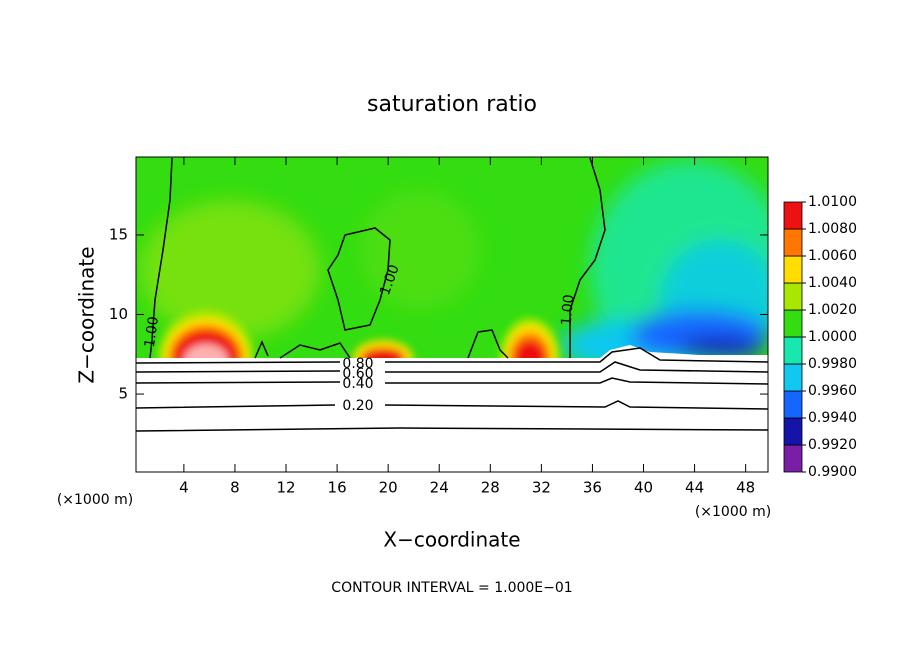 The width and height of the screenshot is (904, 654). What do you see at coordinates (451, 588) in the screenshot?
I see `footnote: CONTOUR INTERVAL = 1.000E−01` at bounding box center [451, 588].